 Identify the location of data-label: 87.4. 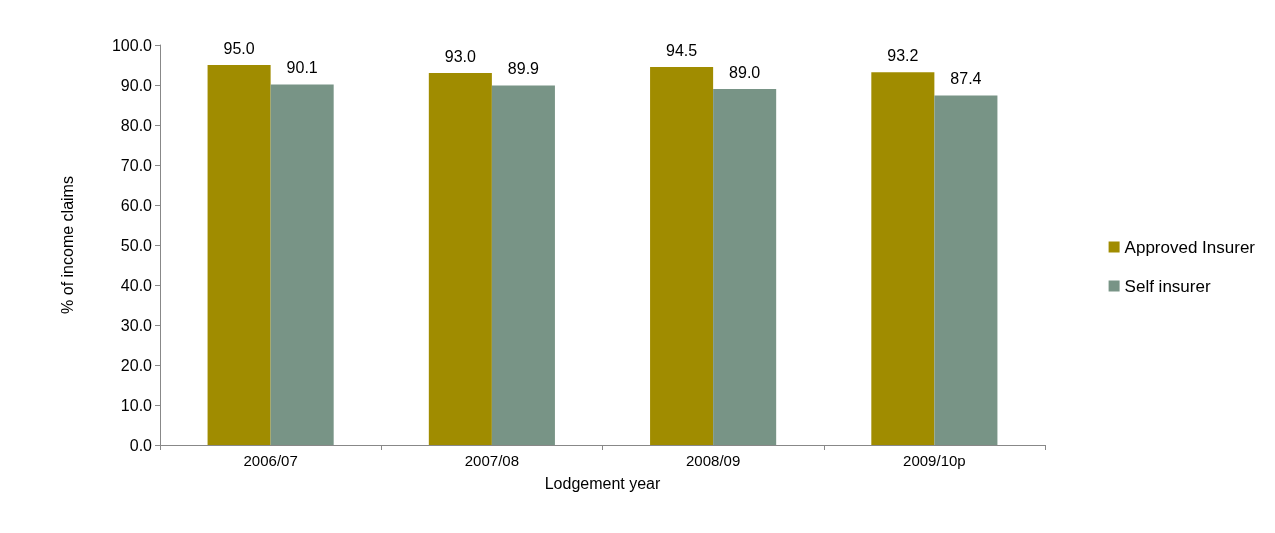
(966, 78).